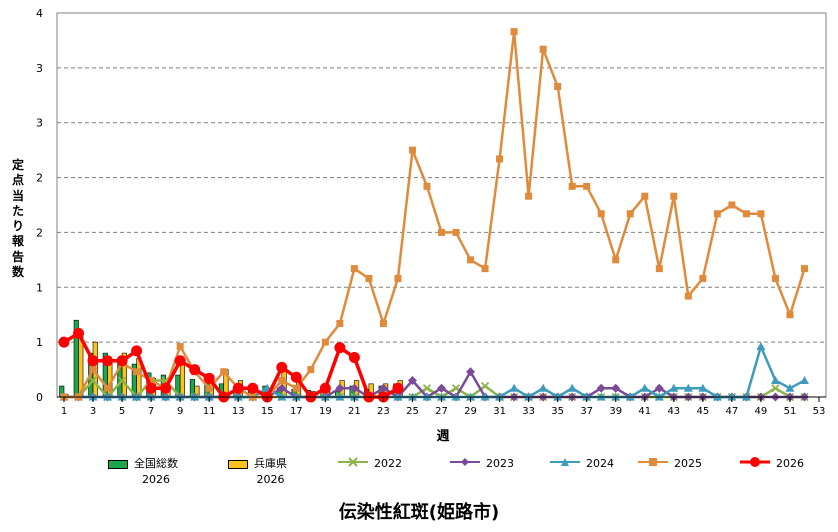 The height and width of the screenshot is (532, 838). Describe the element at coordinates (470, 411) in the screenshot. I see `x-tick-label: 29` at that location.